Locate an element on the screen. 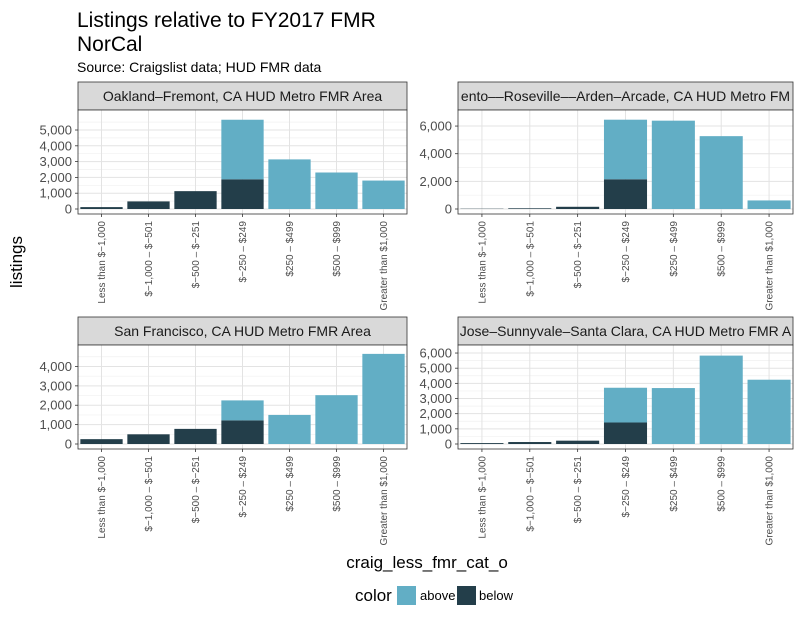 Image resolution: width=800 pixels, height=618 pixels. legend: color above below is located at coordinates (434, 595).